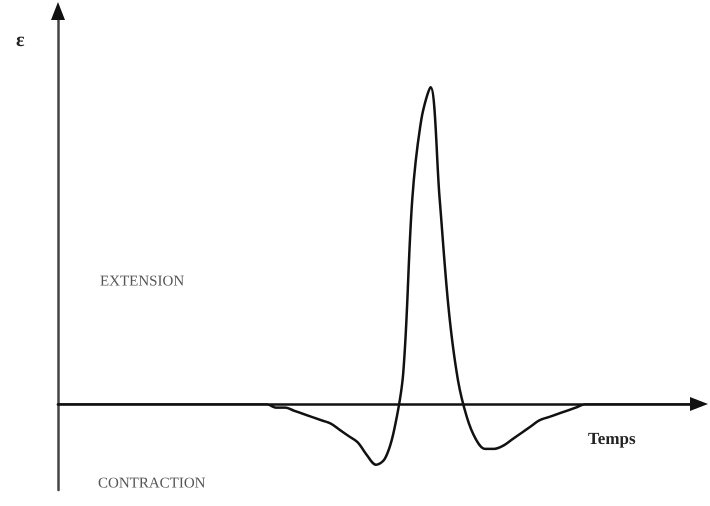  What do you see at coordinates (20, 40) in the screenshot?
I see `y-axis-title: ε` at bounding box center [20, 40].